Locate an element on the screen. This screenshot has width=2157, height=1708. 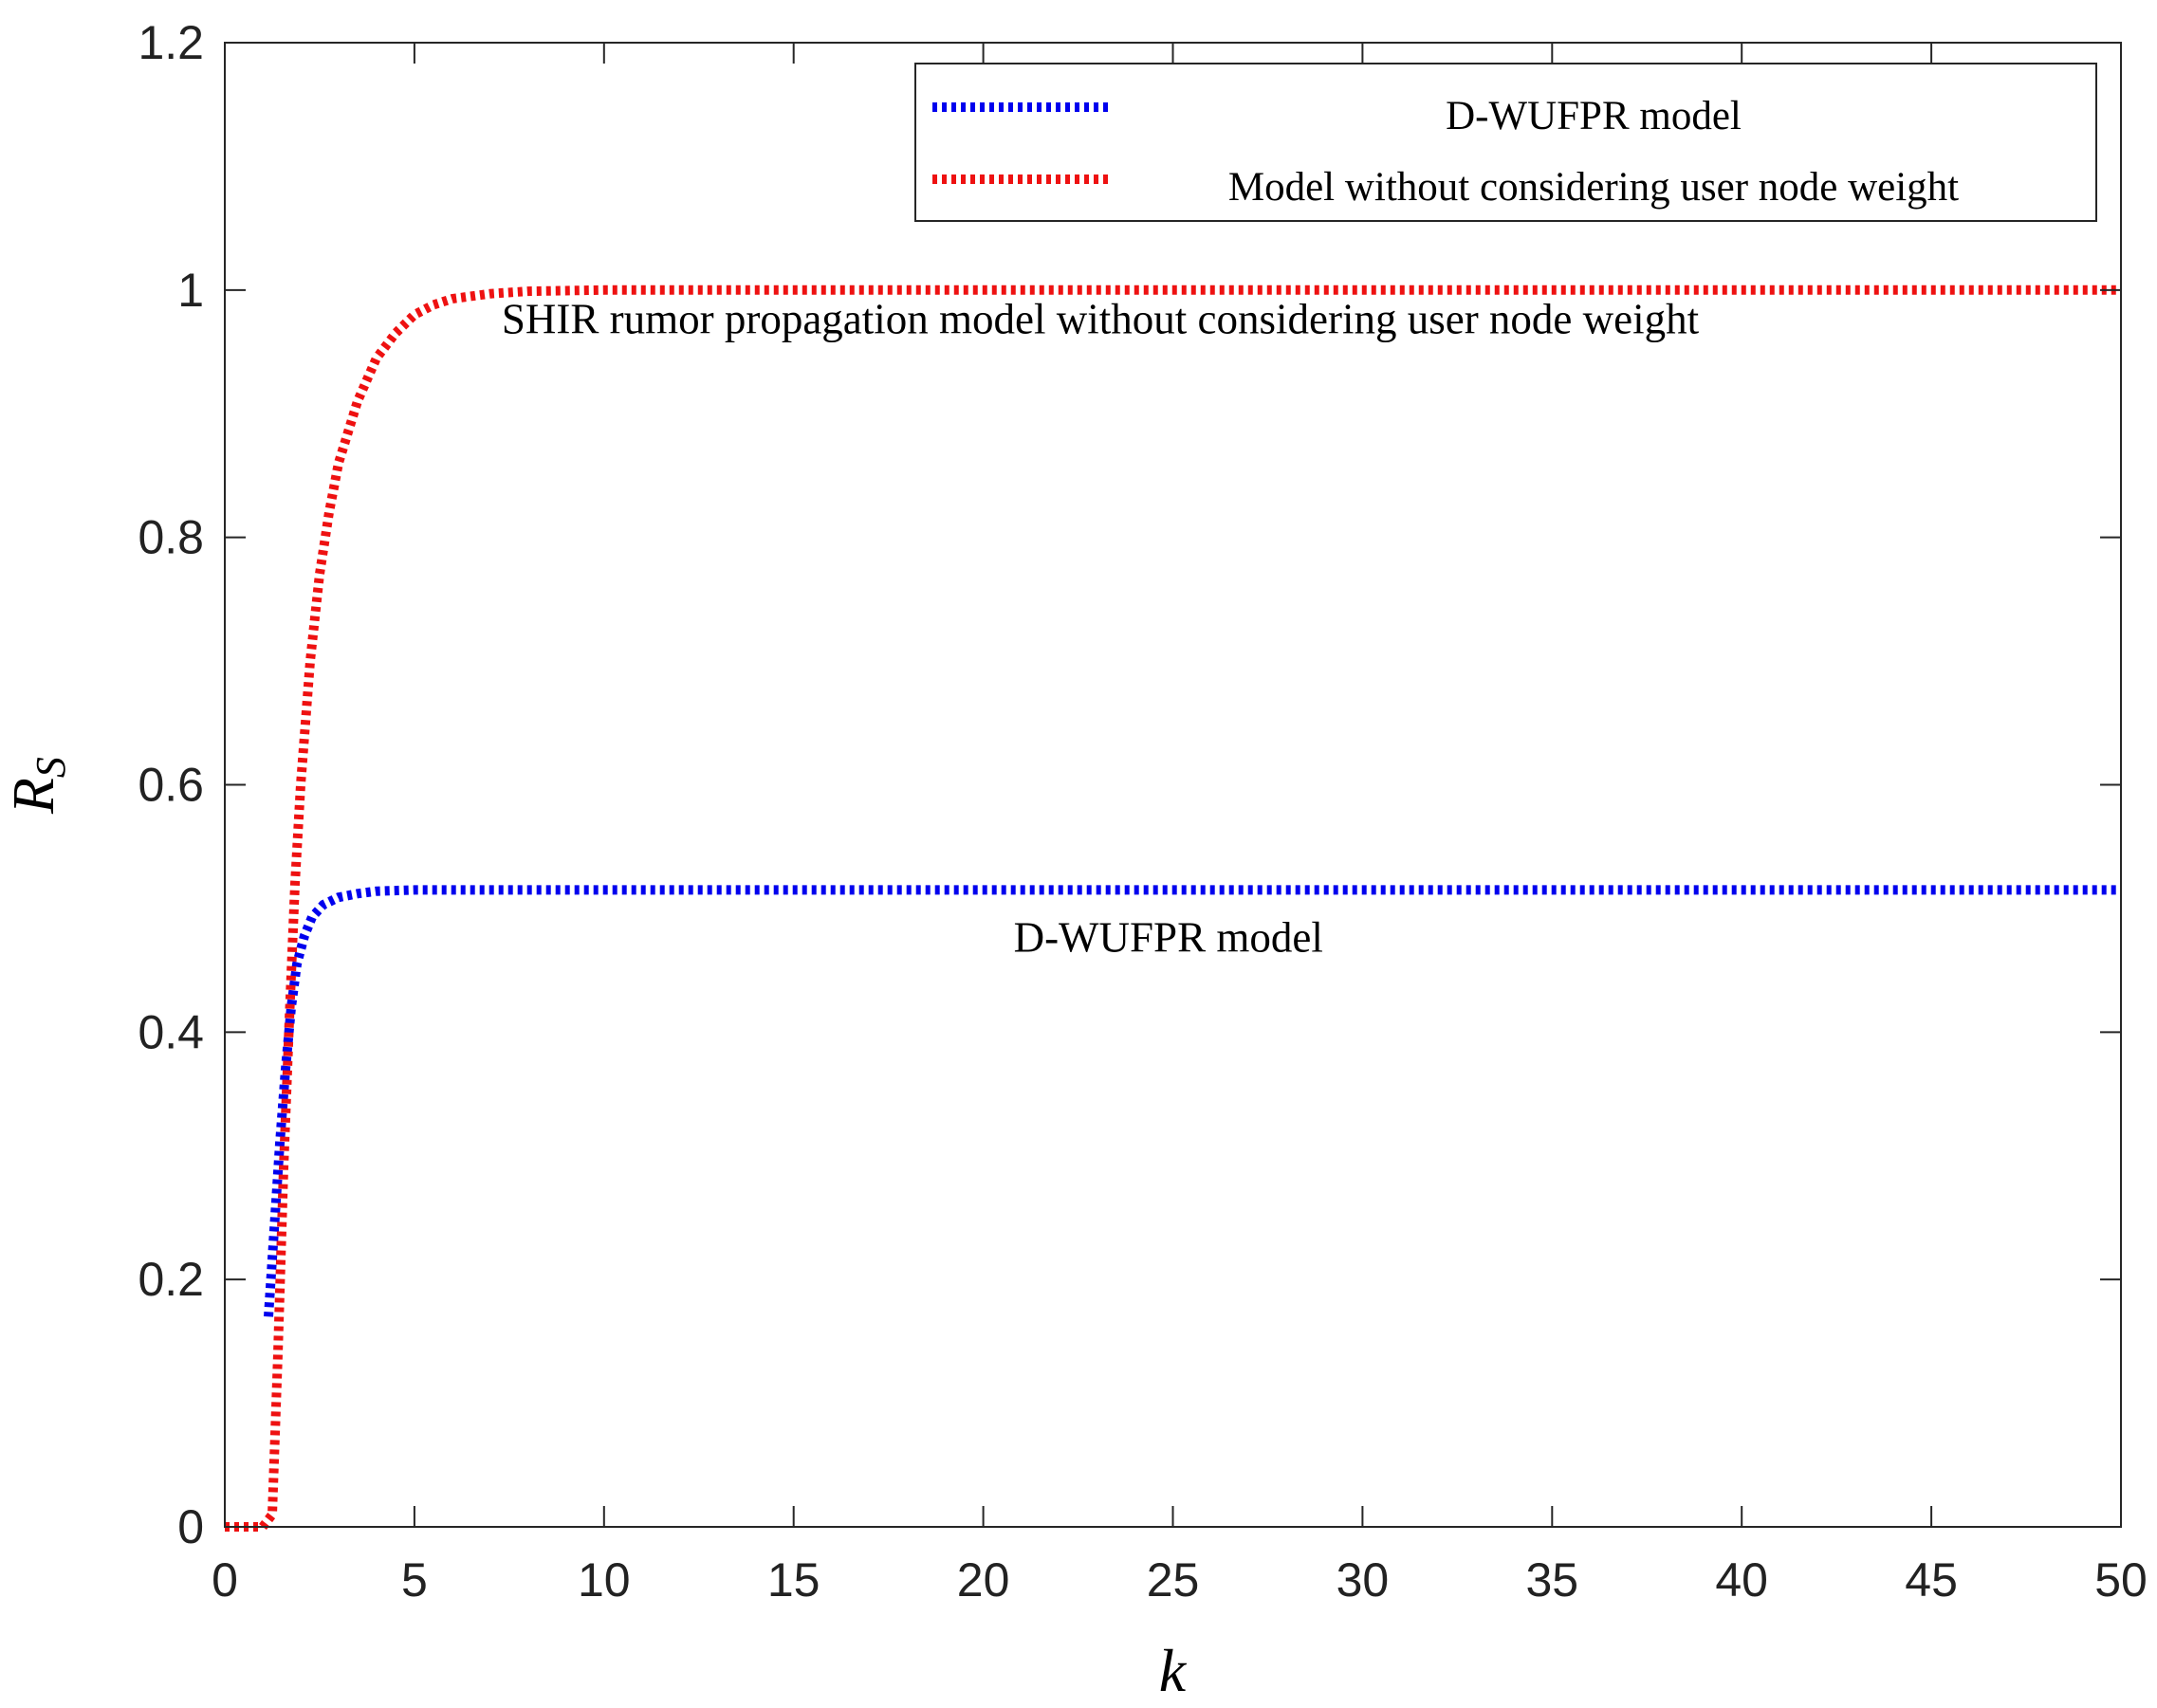
x-tick-labels: 0 5 10 15 20 25 30 35 40 45 50 is located at coordinates (1180, 1580).